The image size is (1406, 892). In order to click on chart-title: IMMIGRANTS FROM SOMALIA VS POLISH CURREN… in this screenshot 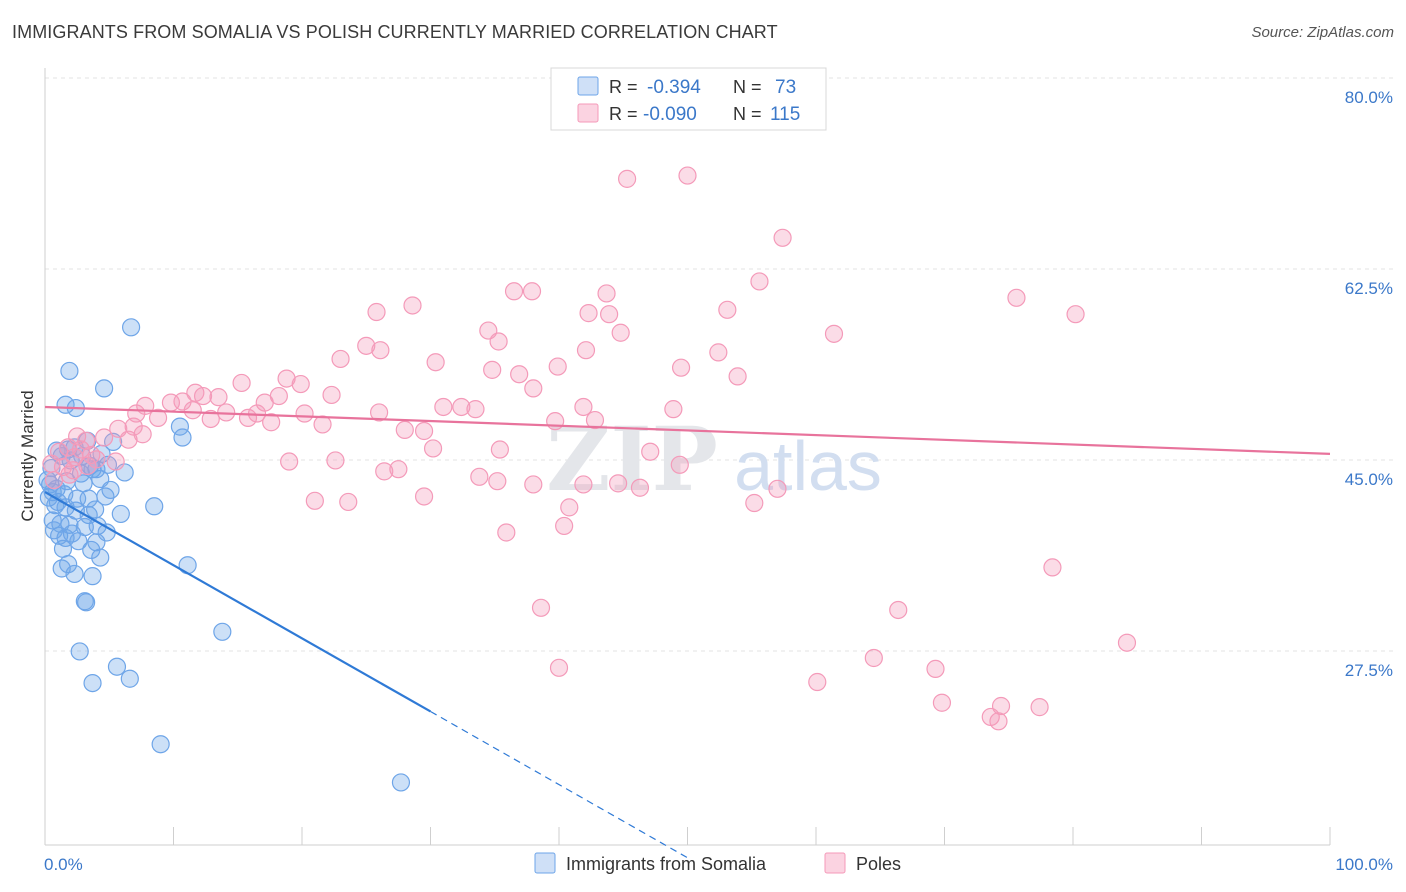, I will do `click(395, 32)`.